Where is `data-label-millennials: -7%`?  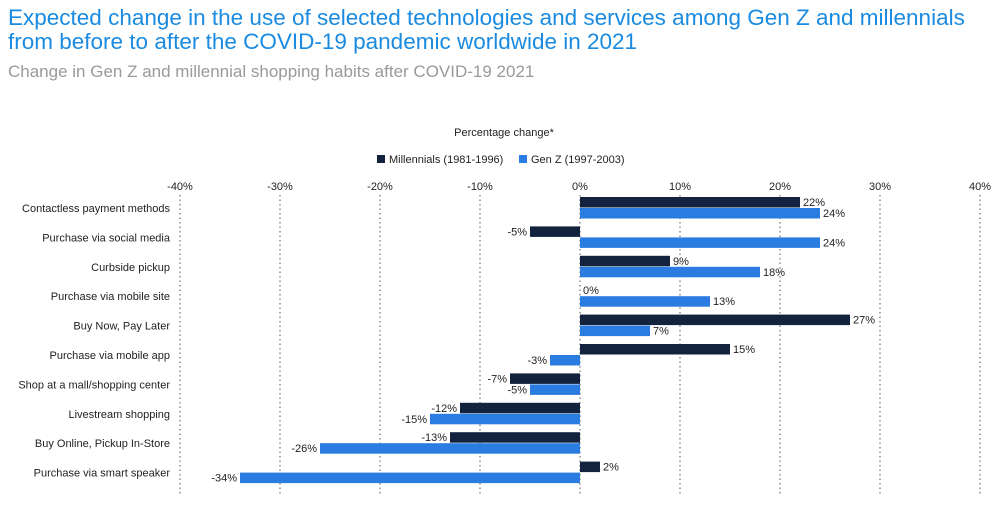 data-label-millennials: -7% is located at coordinates (497, 379).